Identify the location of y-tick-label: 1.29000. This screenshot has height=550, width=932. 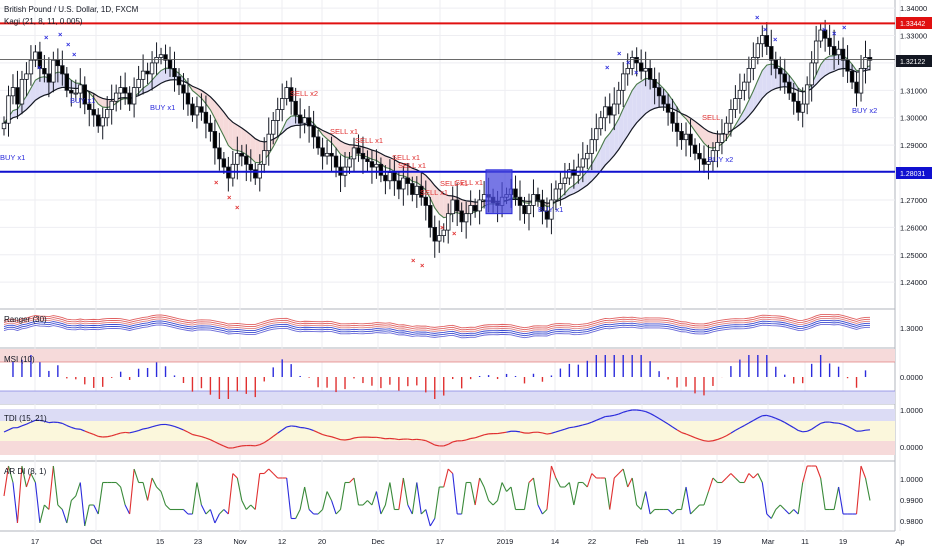
(913, 145).